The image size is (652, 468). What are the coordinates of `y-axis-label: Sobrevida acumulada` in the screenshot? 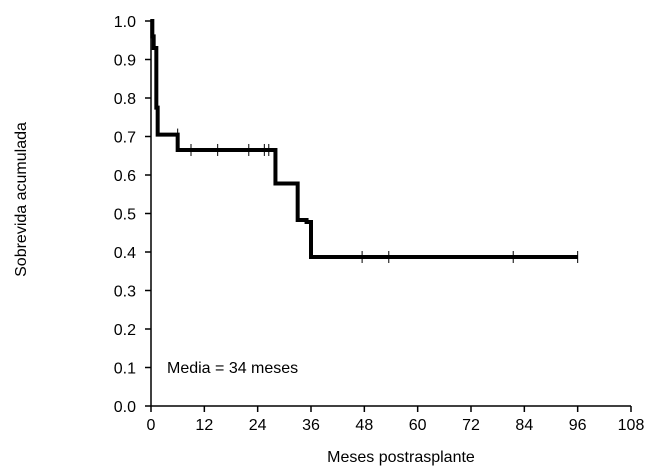 It's located at (21, 199).